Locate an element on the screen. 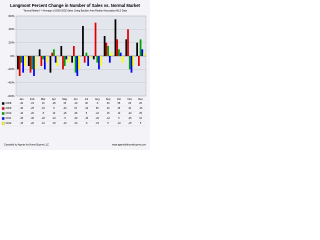 The height and width of the screenshot is (240, 320). x-tick-label: Apr is located at coordinates (54, 99).